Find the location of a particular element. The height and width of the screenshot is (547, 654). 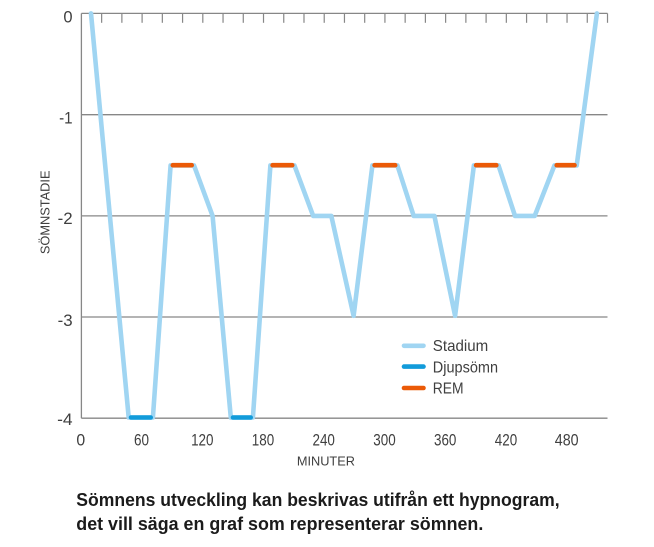

svg-text: Stadium is located at coordinates (460, 346).